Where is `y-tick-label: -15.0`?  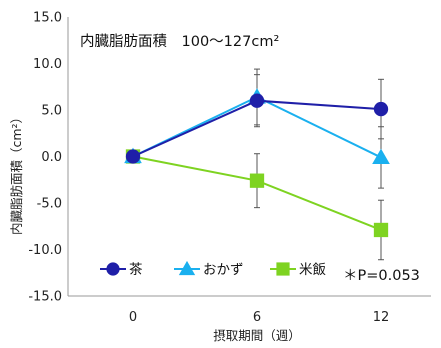
y-tick-label: -15.0 is located at coordinates (45, 297).